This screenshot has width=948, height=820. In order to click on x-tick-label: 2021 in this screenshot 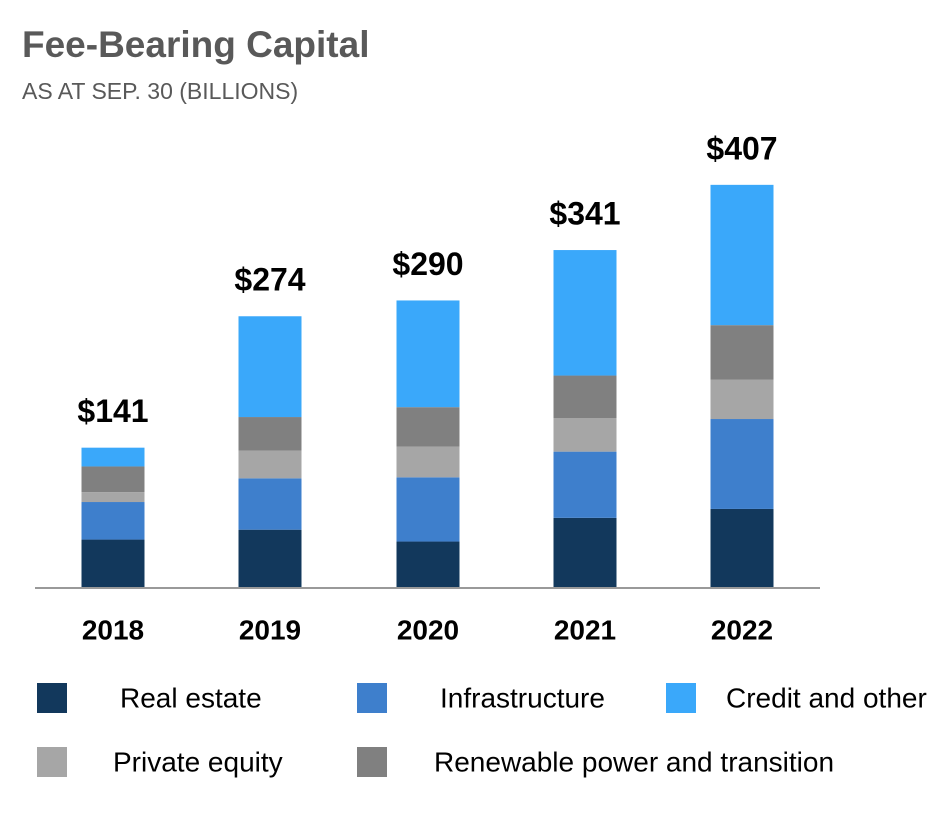, I will do `click(585, 629)`.